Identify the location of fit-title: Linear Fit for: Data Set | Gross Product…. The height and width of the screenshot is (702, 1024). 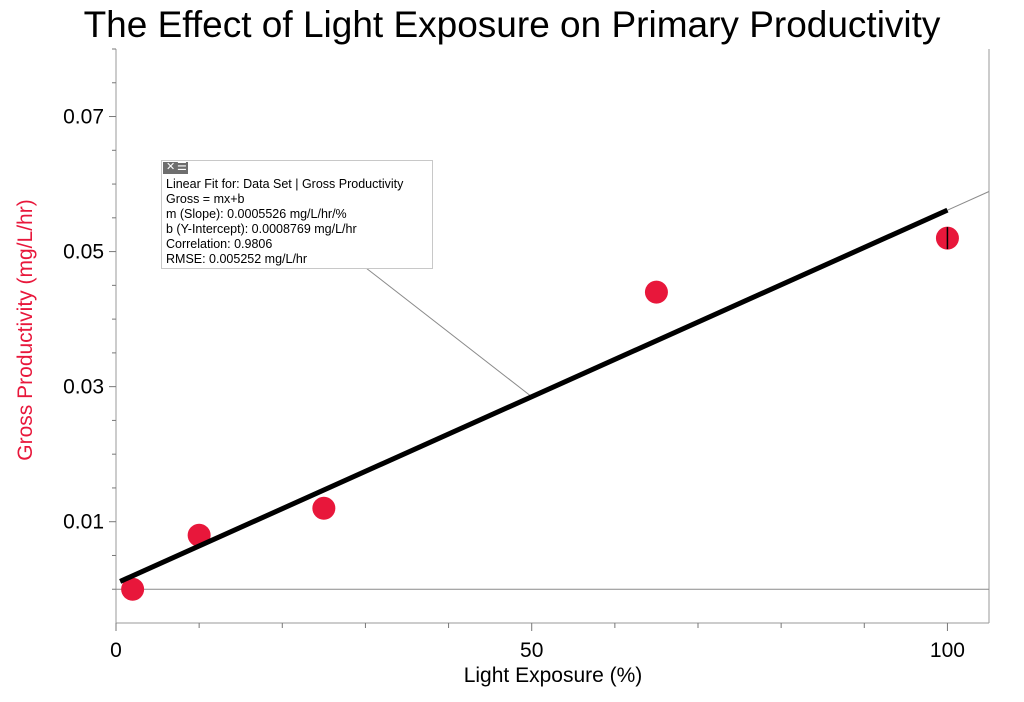
(285, 184).